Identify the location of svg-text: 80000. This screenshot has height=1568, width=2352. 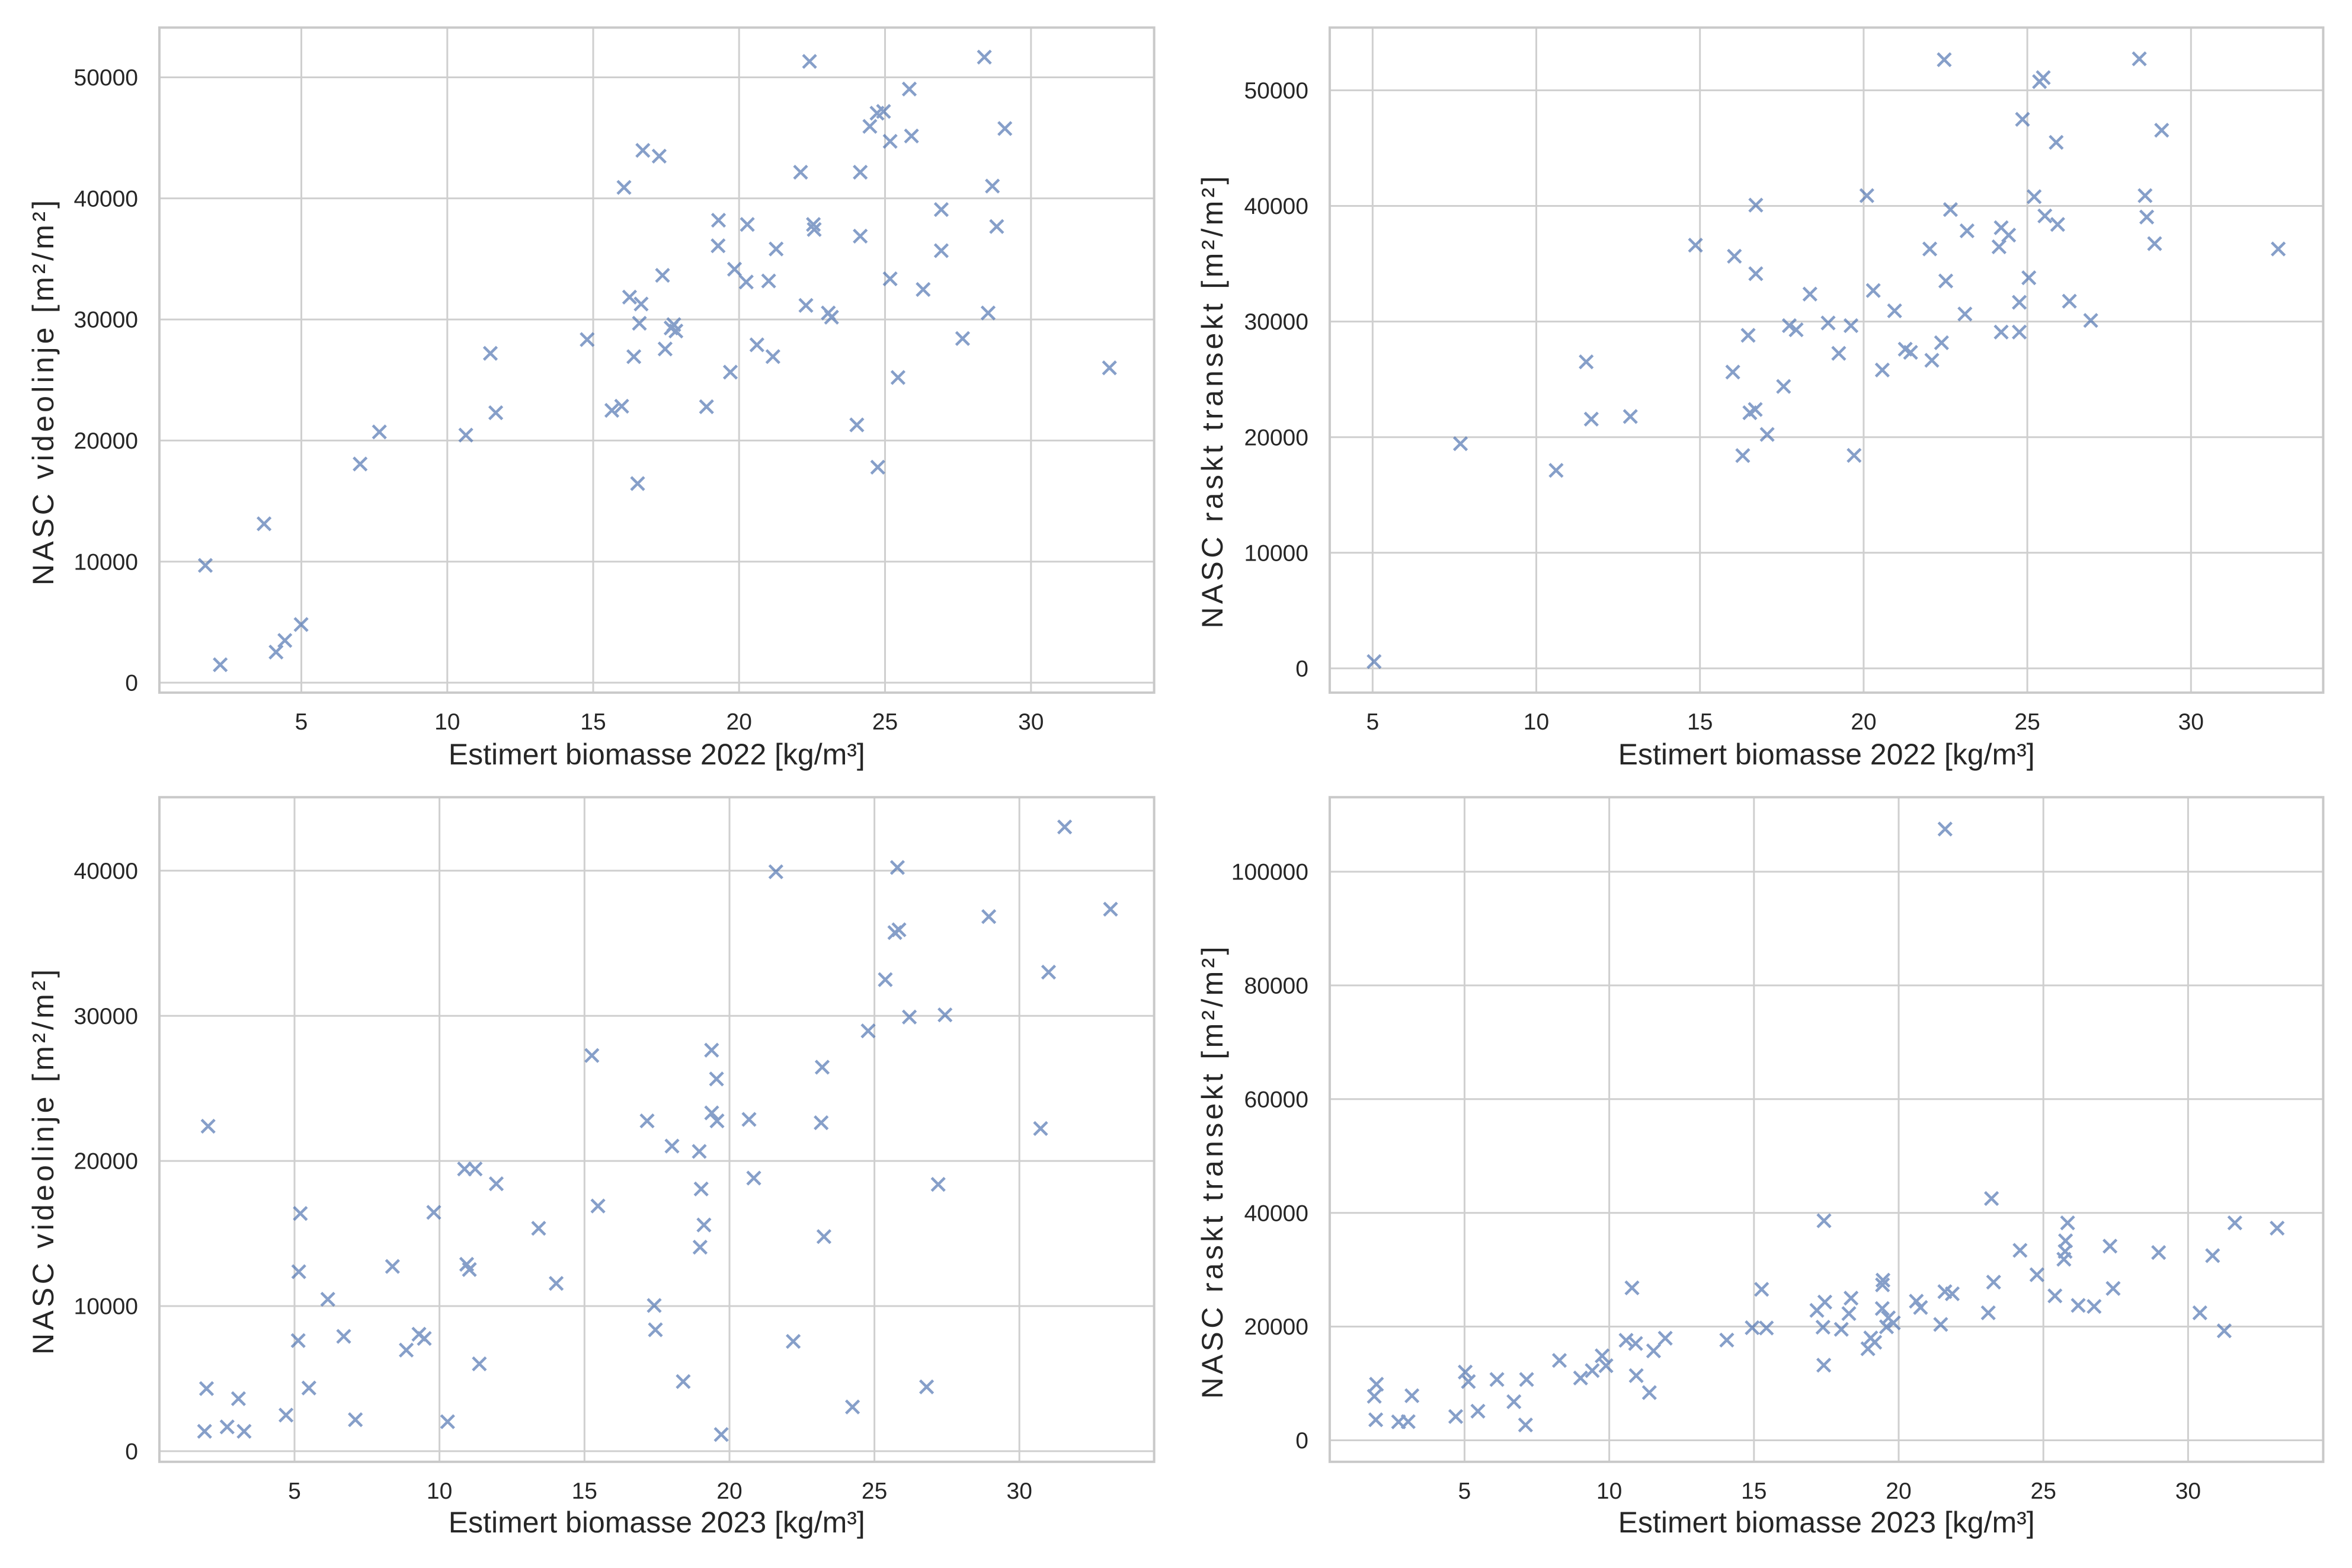
(1276, 986).